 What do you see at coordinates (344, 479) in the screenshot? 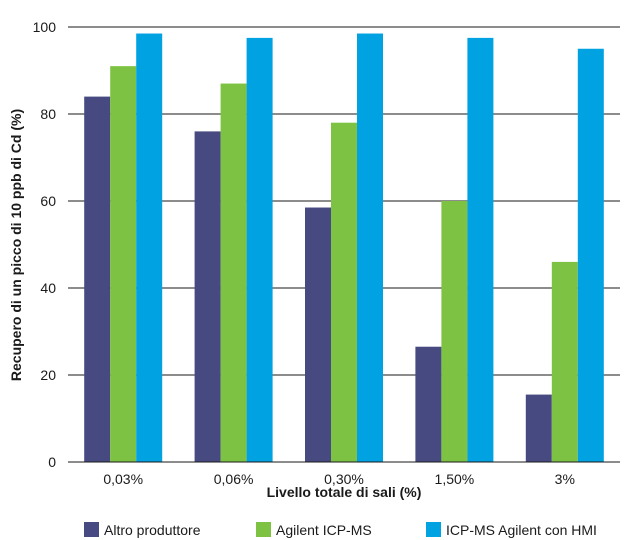
I see `x-tick-label: 0,30%` at bounding box center [344, 479].